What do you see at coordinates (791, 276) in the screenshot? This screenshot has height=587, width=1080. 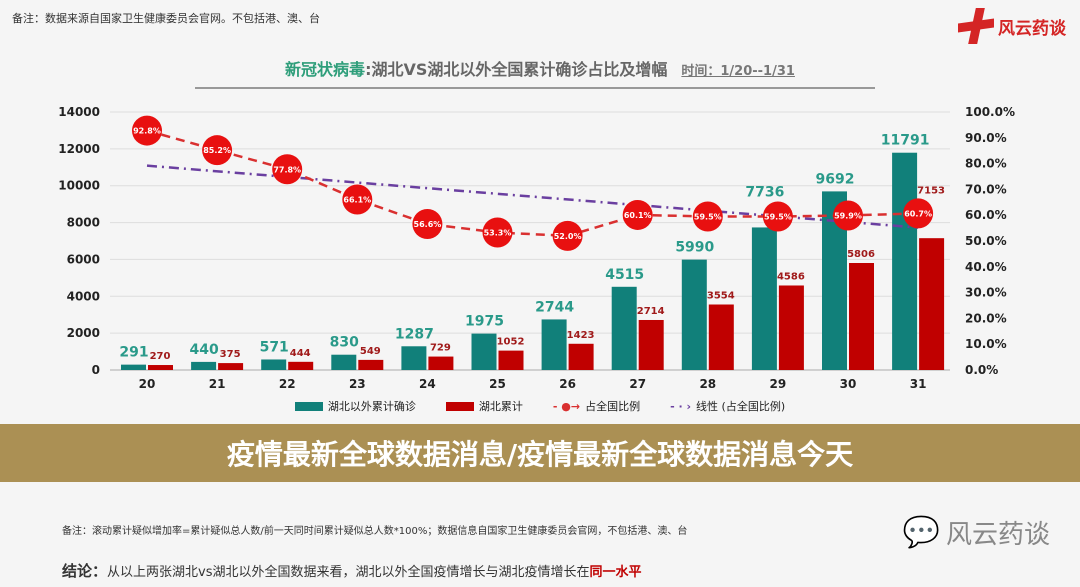 I see `bar-label-hubei: 4586` at bounding box center [791, 276].